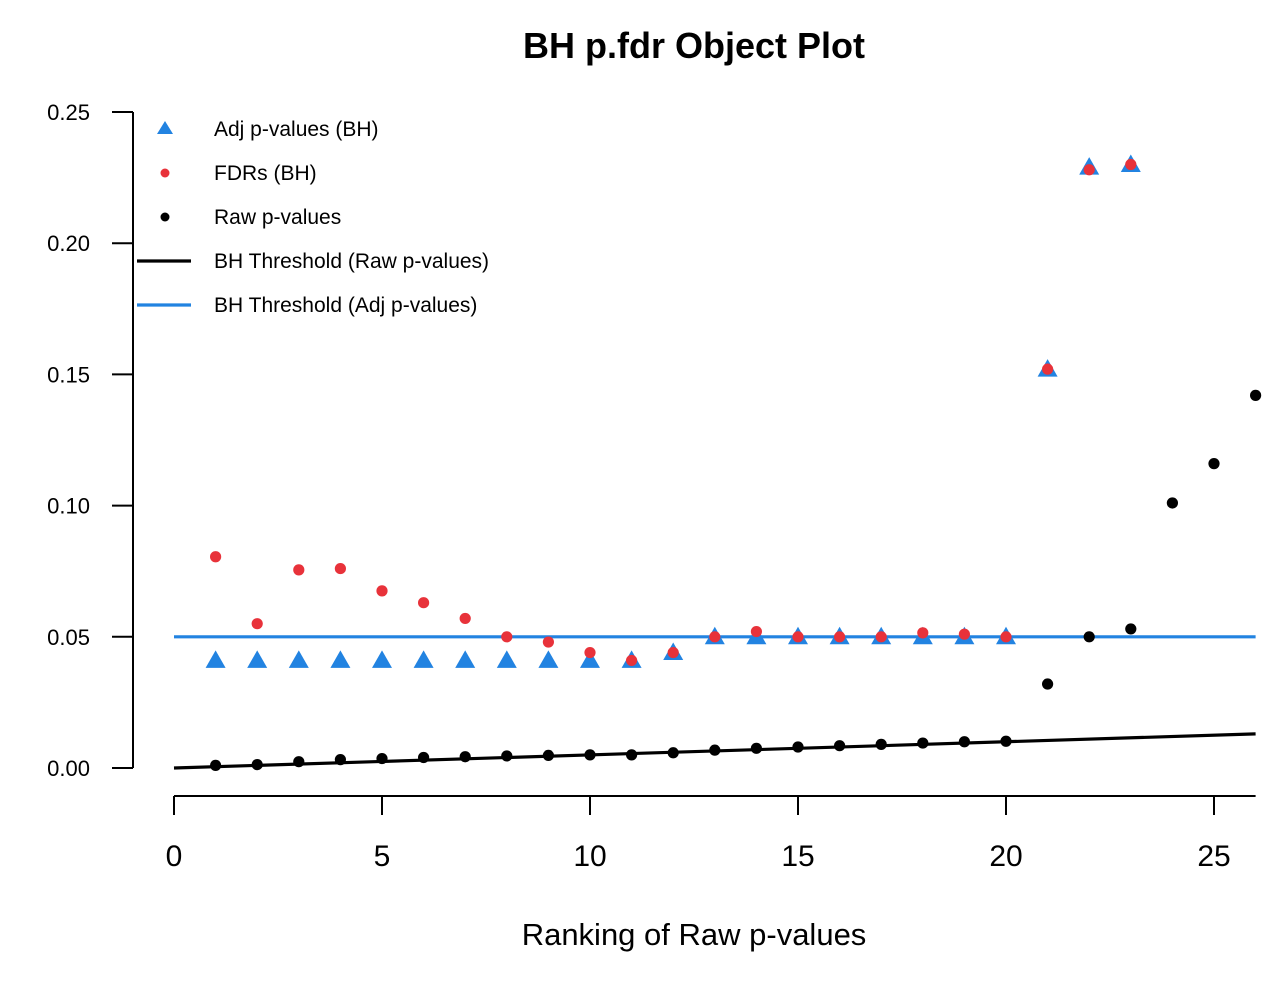 The height and width of the screenshot is (982, 1284). I want to click on x-tick-label: 25, so click(1213, 856).